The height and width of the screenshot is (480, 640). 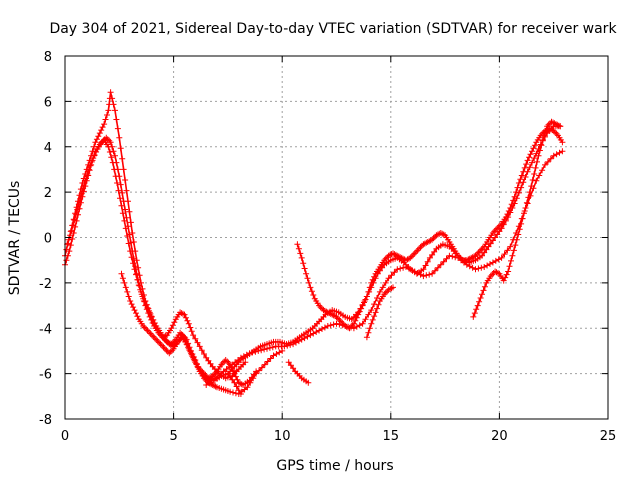 What do you see at coordinates (48, 148) in the screenshot?
I see `y-tick-label: 4` at bounding box center [48, 148].